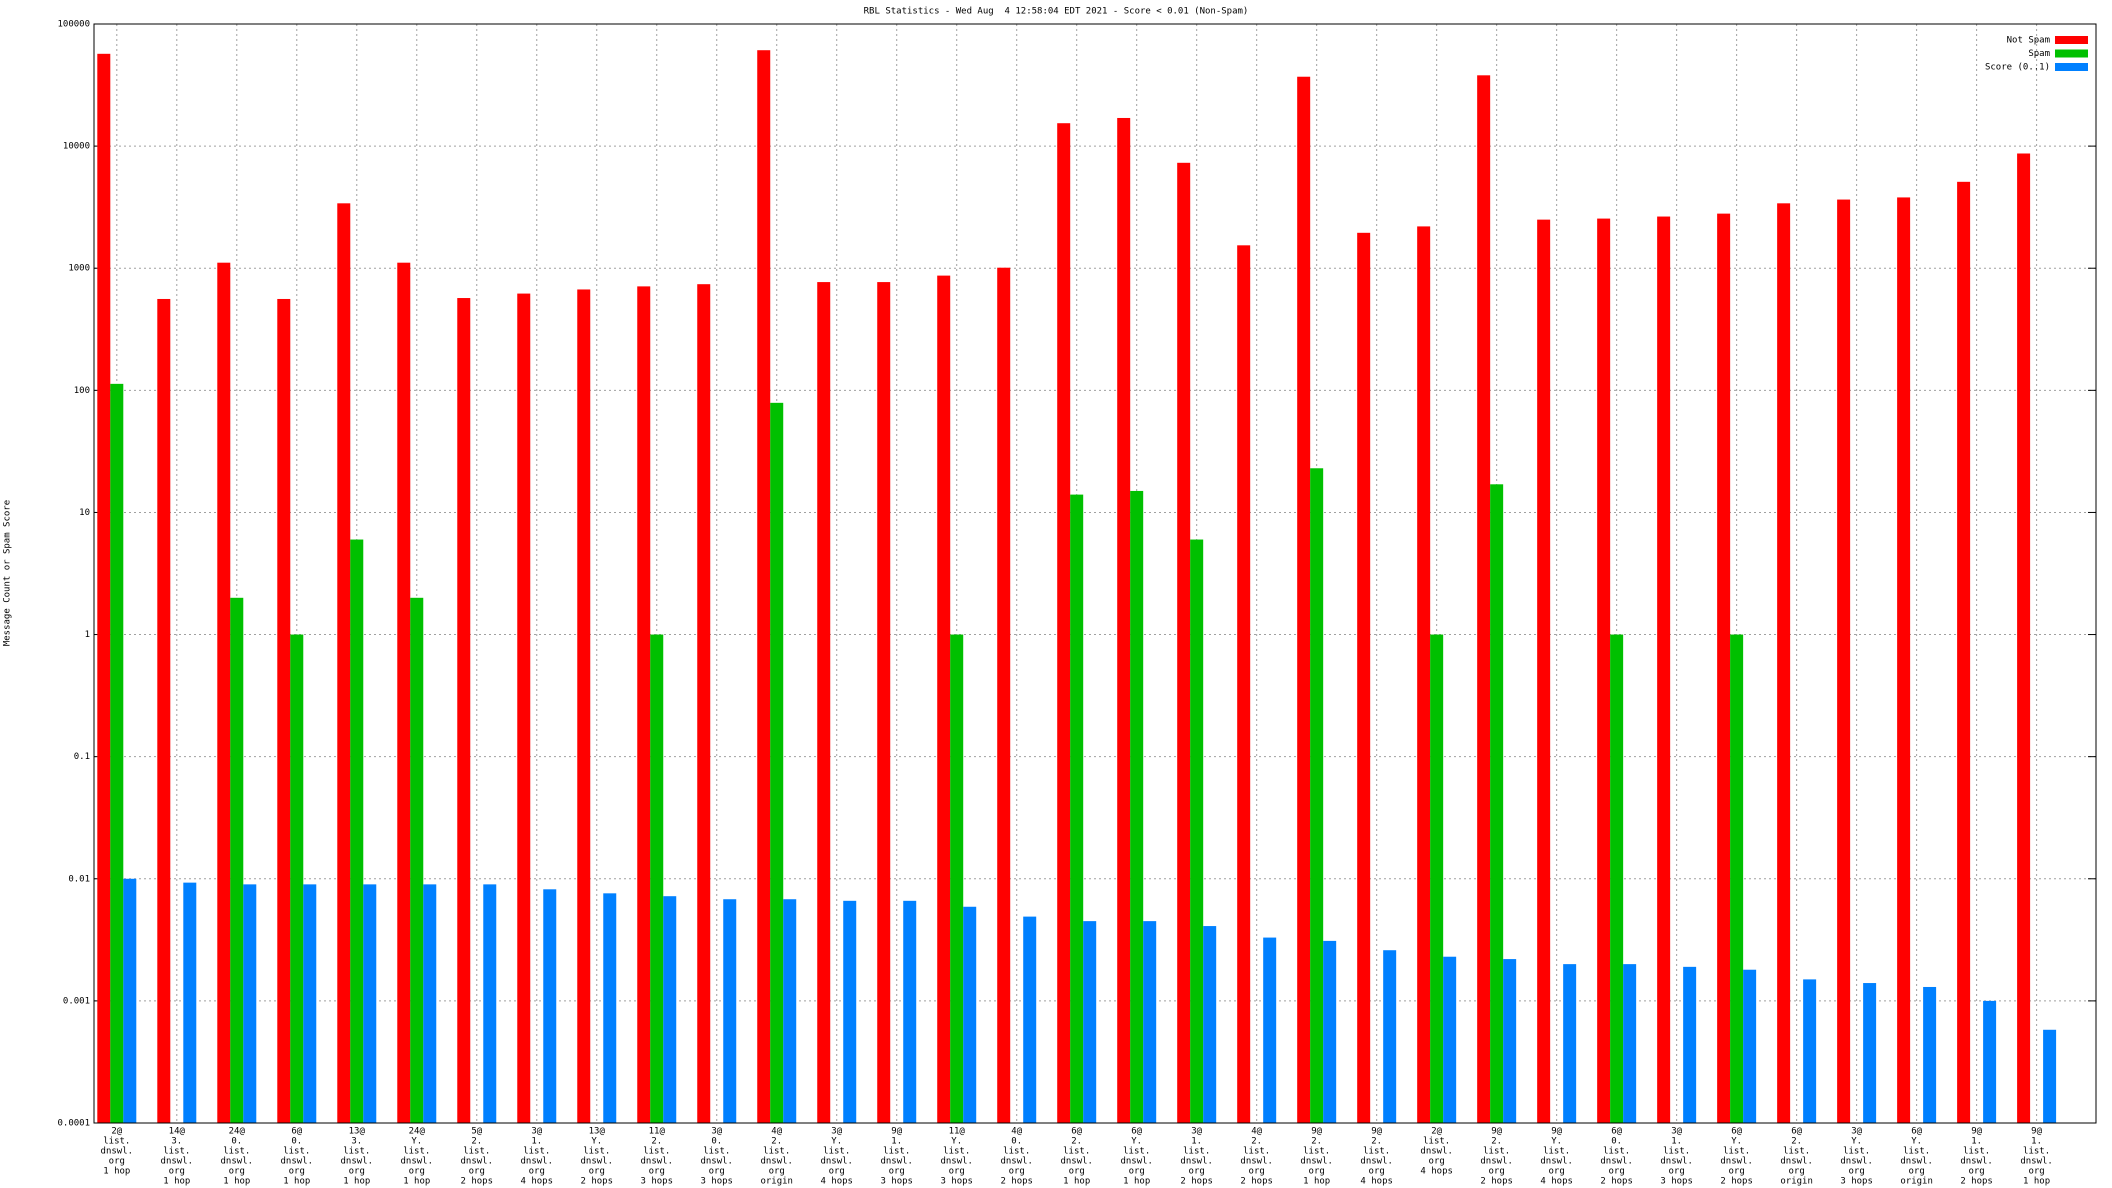 This screenshot has height=1188, width=2112. Describe the element at coordinates (957, 1132) in the screenshot. I see `x-tick-label: 11@` at that location.